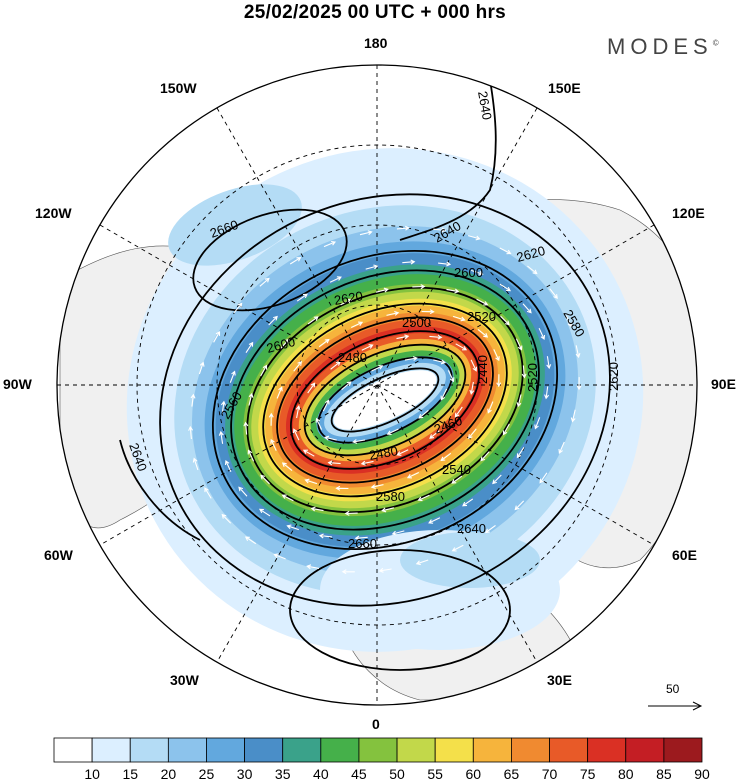  Describe the element at coordinates (470, 560) in the screenshot. I see `speed-patch-south-inner` at that location.